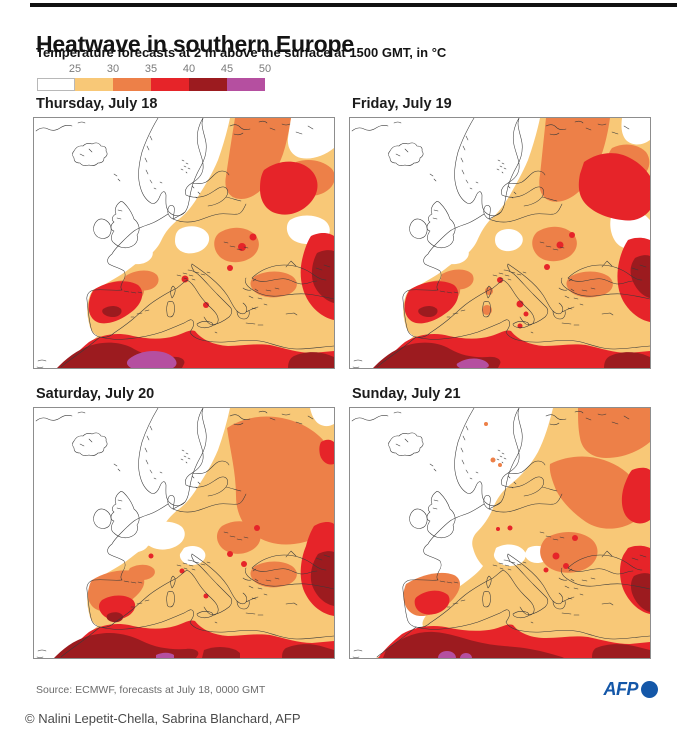 The height and width of the screenshot is (732, 677). I want to click on legend-tick: 40, so click(189, 69).